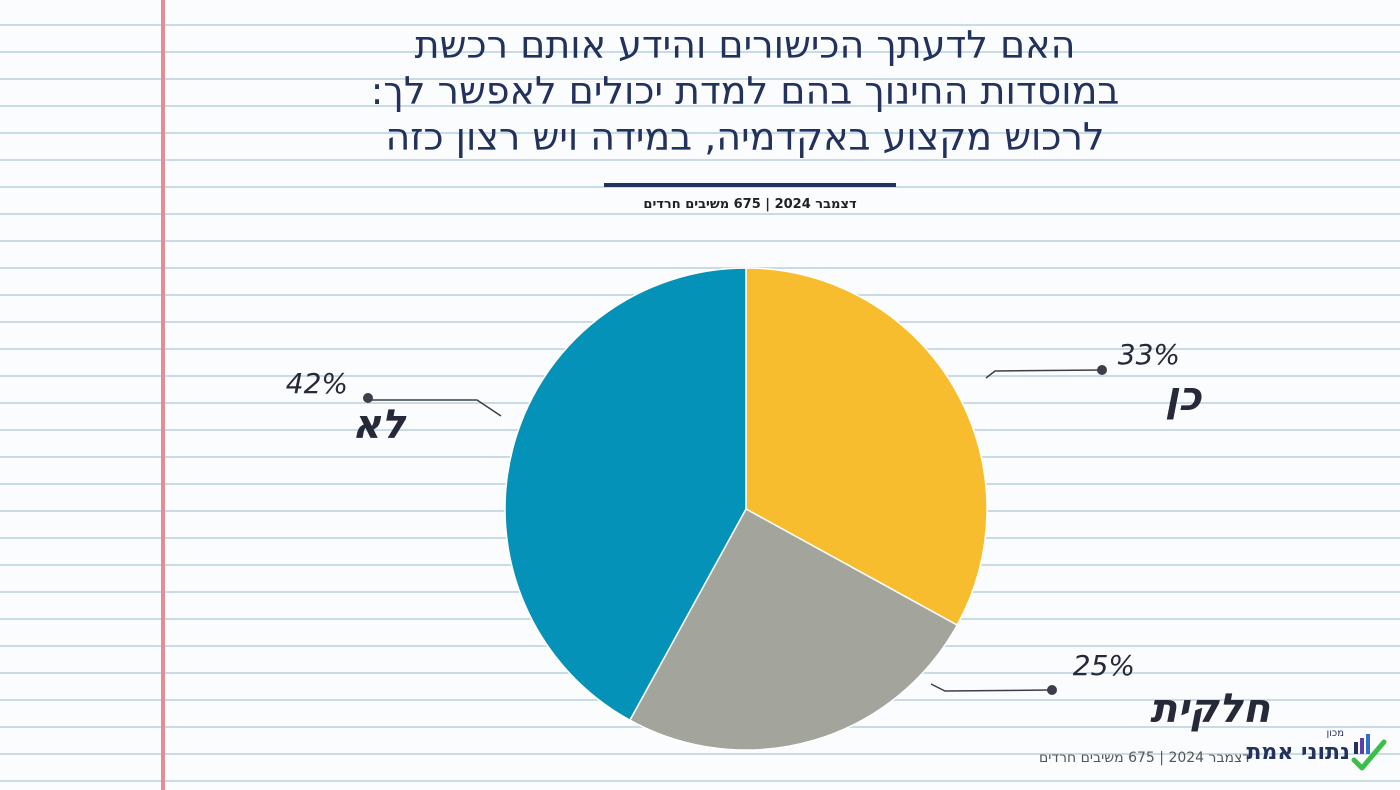  I want to click on pie-slice-yes, so click(866, 447).